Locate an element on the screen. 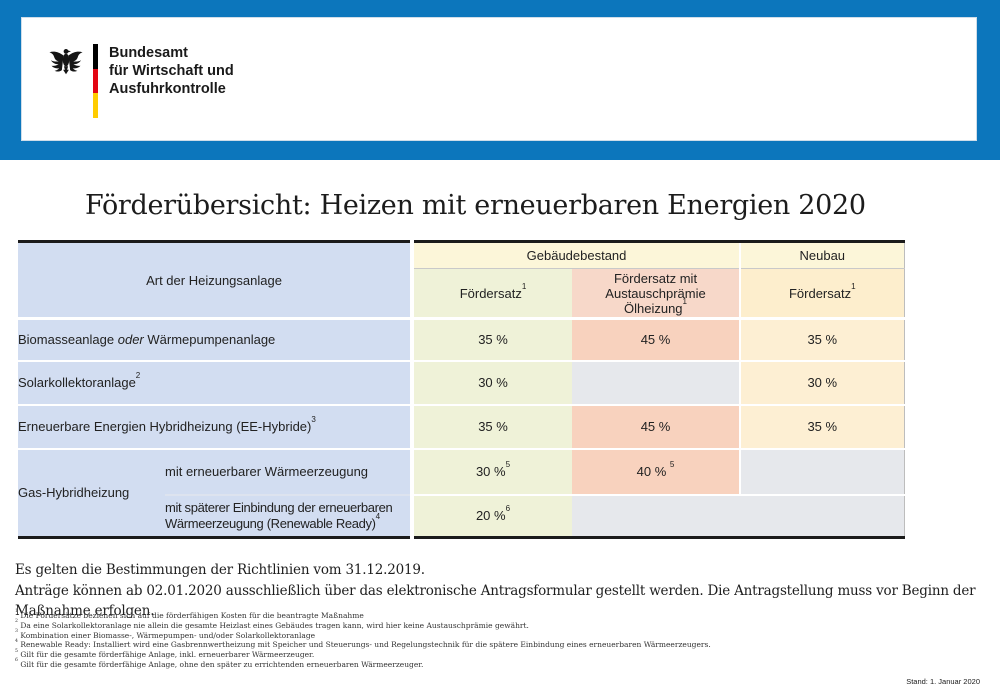 The width and height of the screenshot is (1000, 692). cell-solar-bestand: 30 % is located at coordinates (492, 382).